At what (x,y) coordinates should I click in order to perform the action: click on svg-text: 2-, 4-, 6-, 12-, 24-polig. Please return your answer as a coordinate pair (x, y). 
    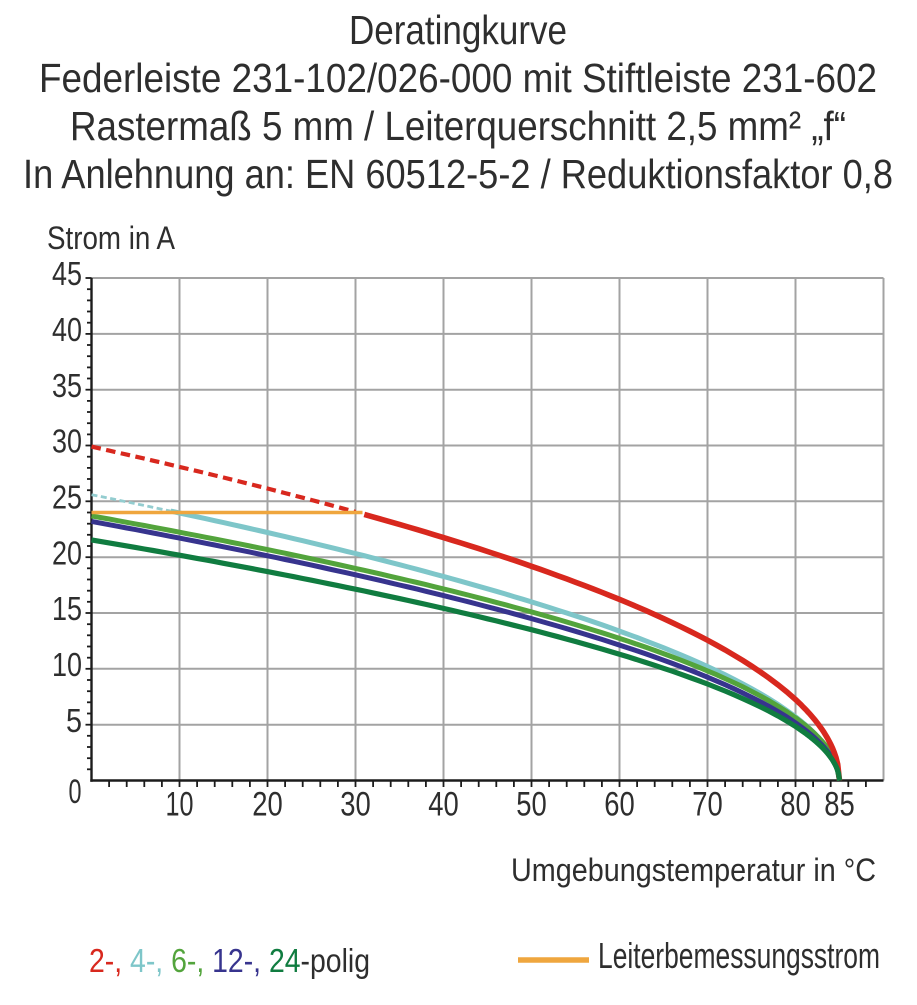
    Looking at the image, I should click on (229, 960).